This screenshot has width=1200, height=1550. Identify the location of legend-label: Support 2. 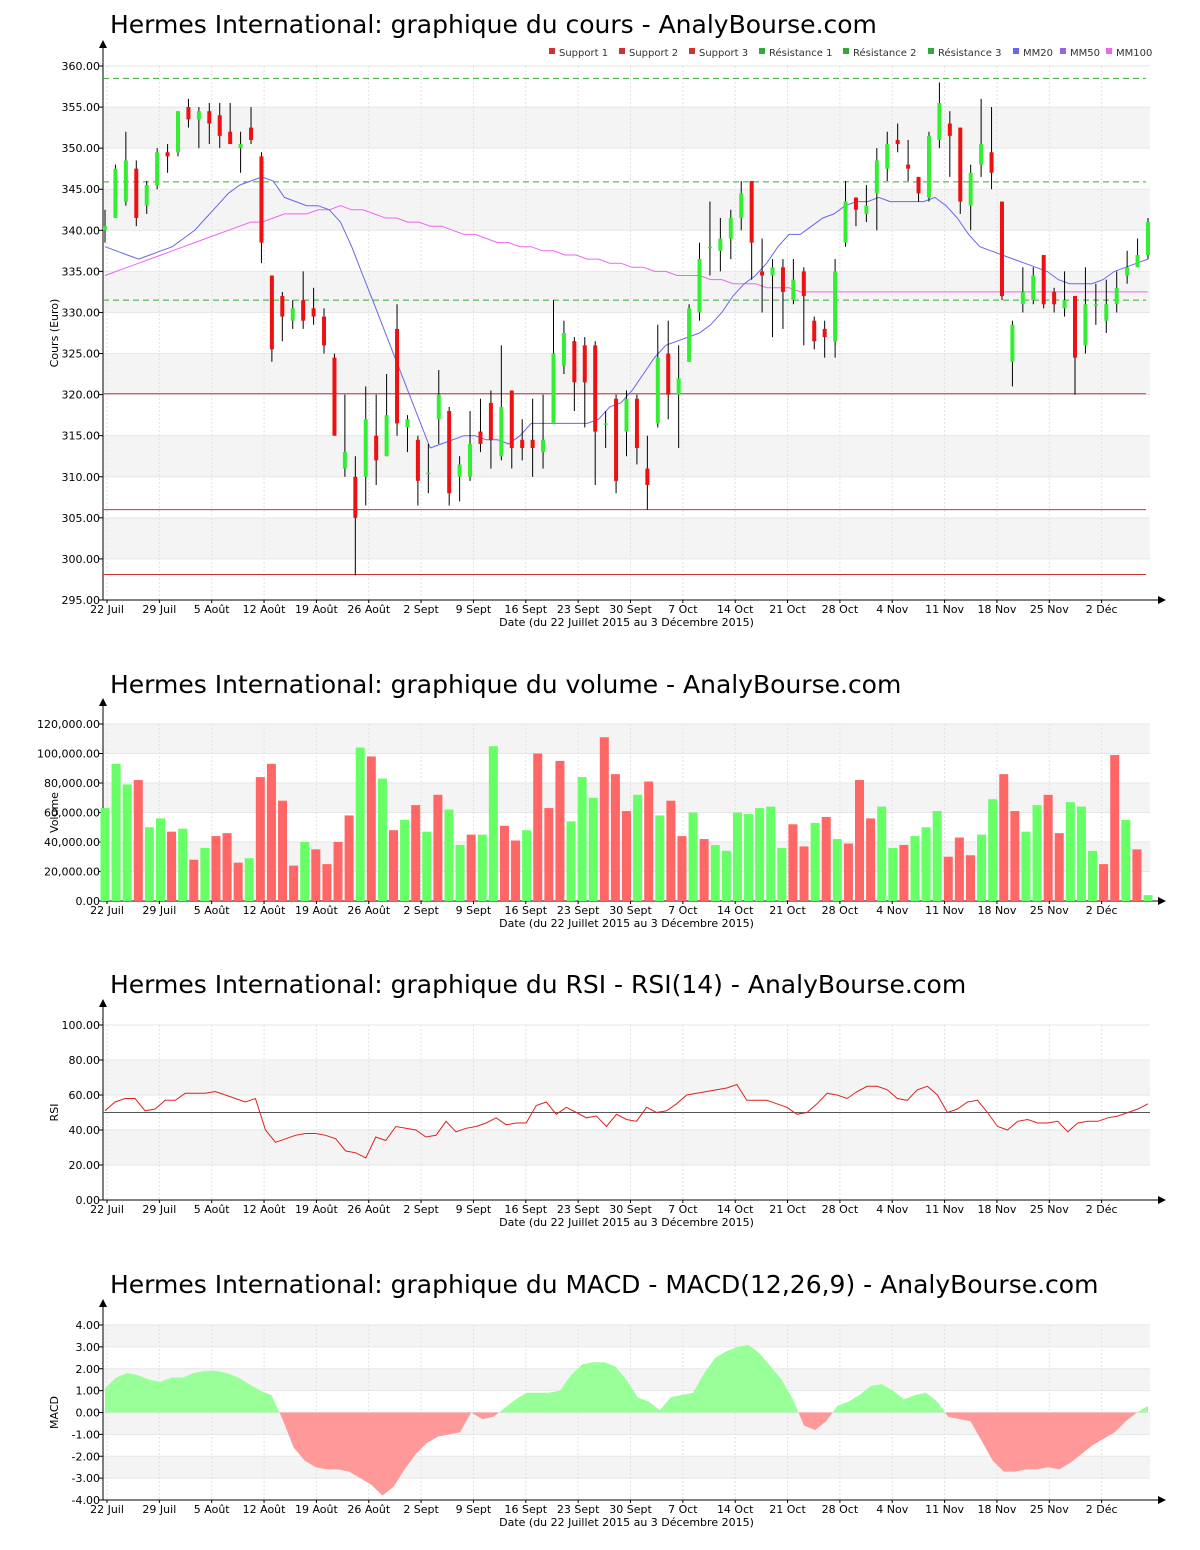
(653, 53).